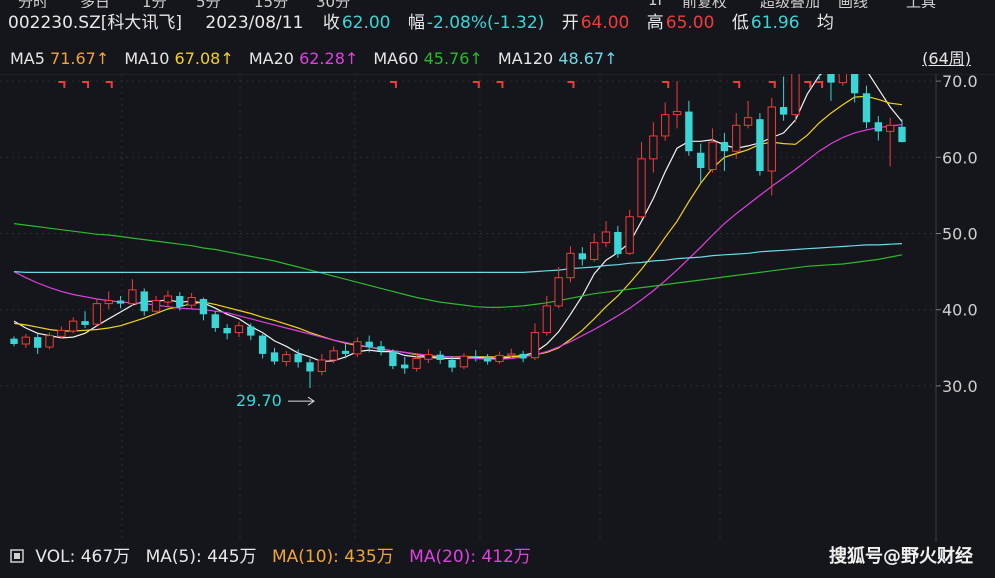  I want to click on close-value: 62.00, so click(366, 23).